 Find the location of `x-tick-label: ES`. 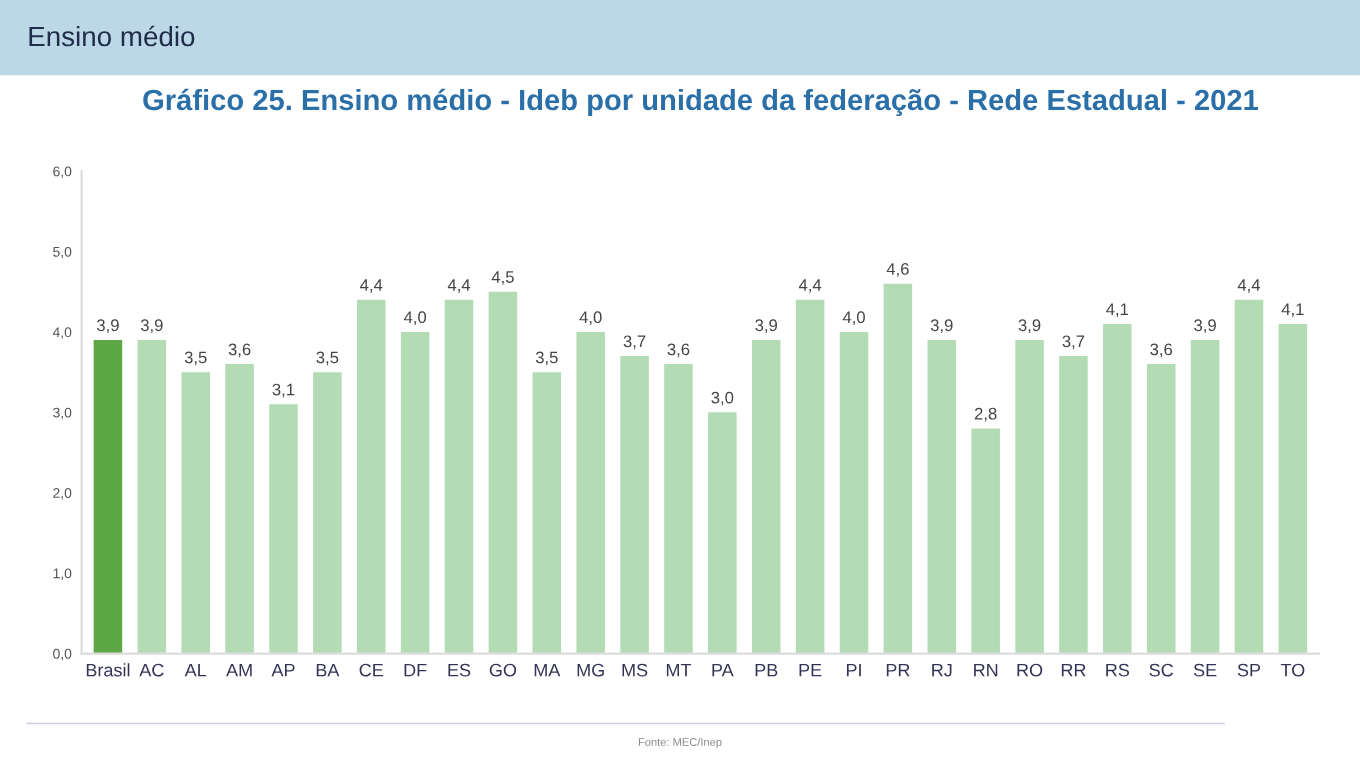

x-tick-label: ES is located at coordinates (459, 670).